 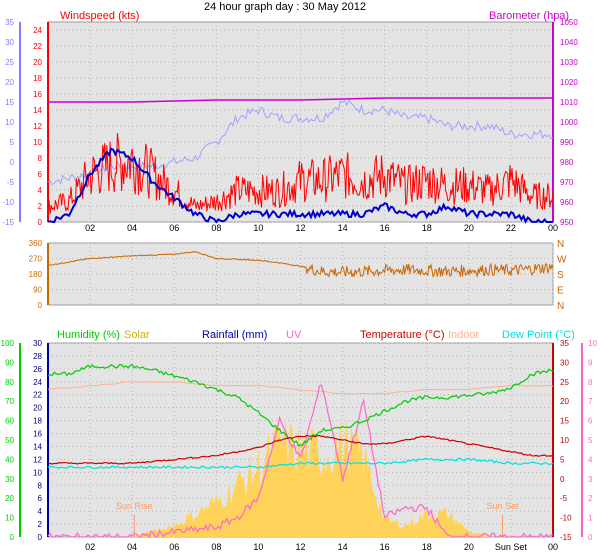 What do you see at coordinates (590, 362) in the screenshot?
I see `uv-y-tick: 9` at bounding box center [590, 362].